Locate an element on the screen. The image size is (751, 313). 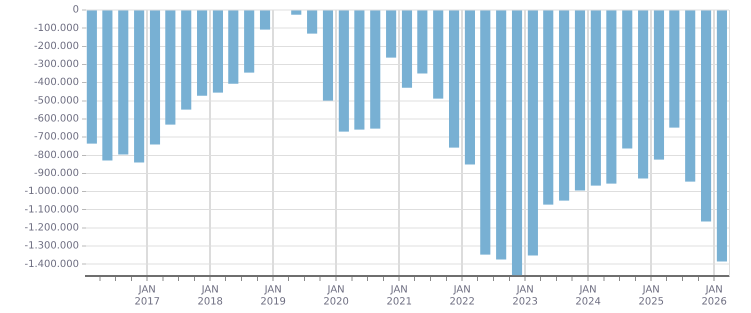
x-tick-label: JAN 2025 is located at coordinates (651, 296).